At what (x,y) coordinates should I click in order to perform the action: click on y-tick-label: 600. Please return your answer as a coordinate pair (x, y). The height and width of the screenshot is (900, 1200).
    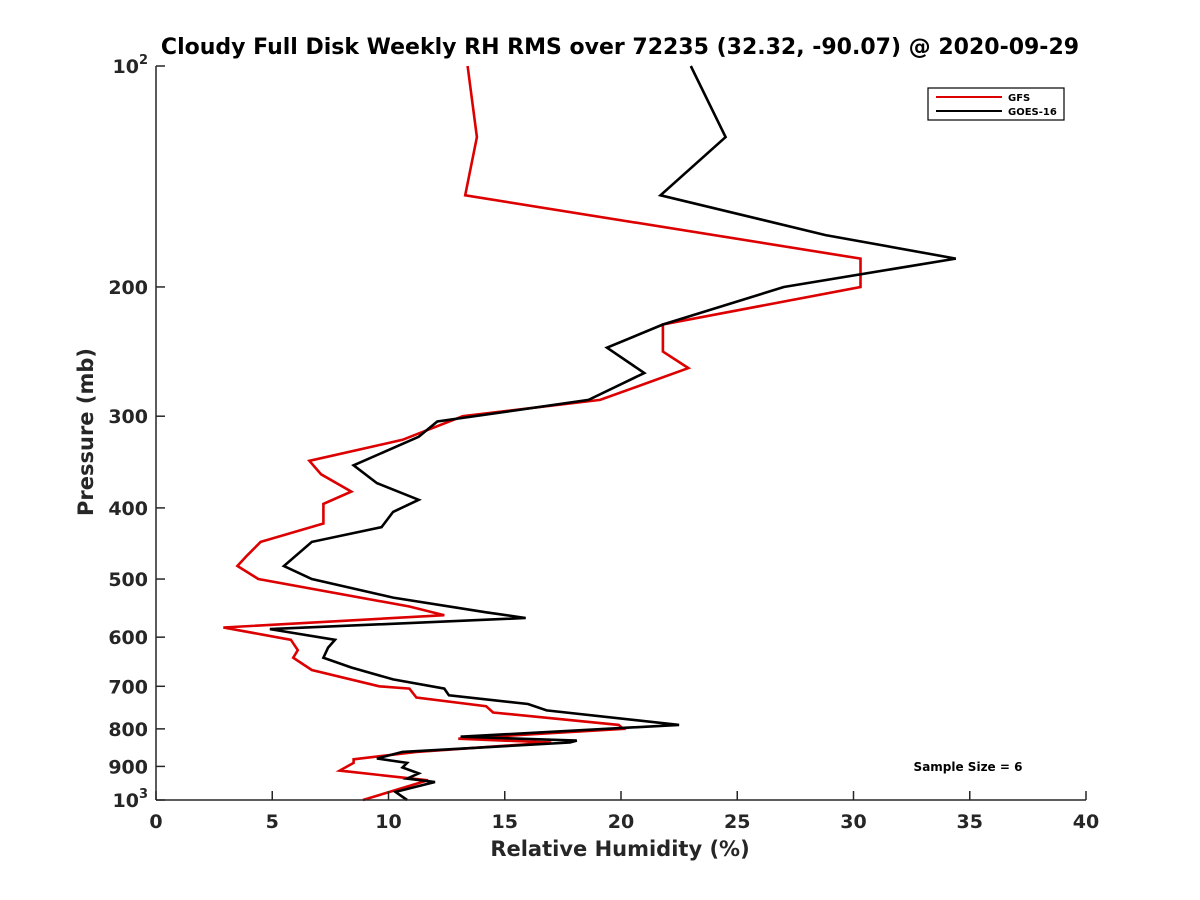
    Looking at the image, I should click on (128, 638).